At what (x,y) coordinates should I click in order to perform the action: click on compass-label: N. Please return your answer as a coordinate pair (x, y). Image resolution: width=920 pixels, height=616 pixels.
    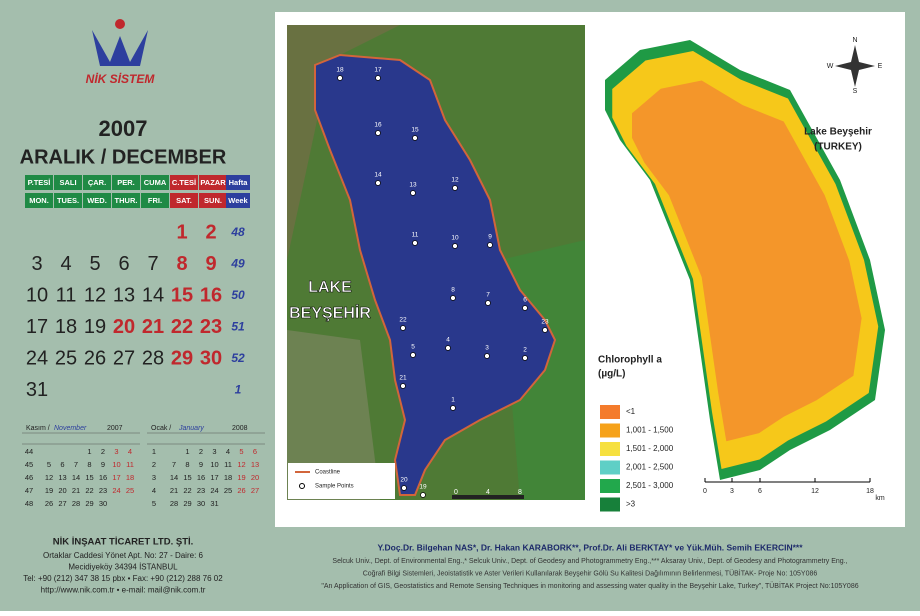
    Looking at the image, I should click on (854, 40).